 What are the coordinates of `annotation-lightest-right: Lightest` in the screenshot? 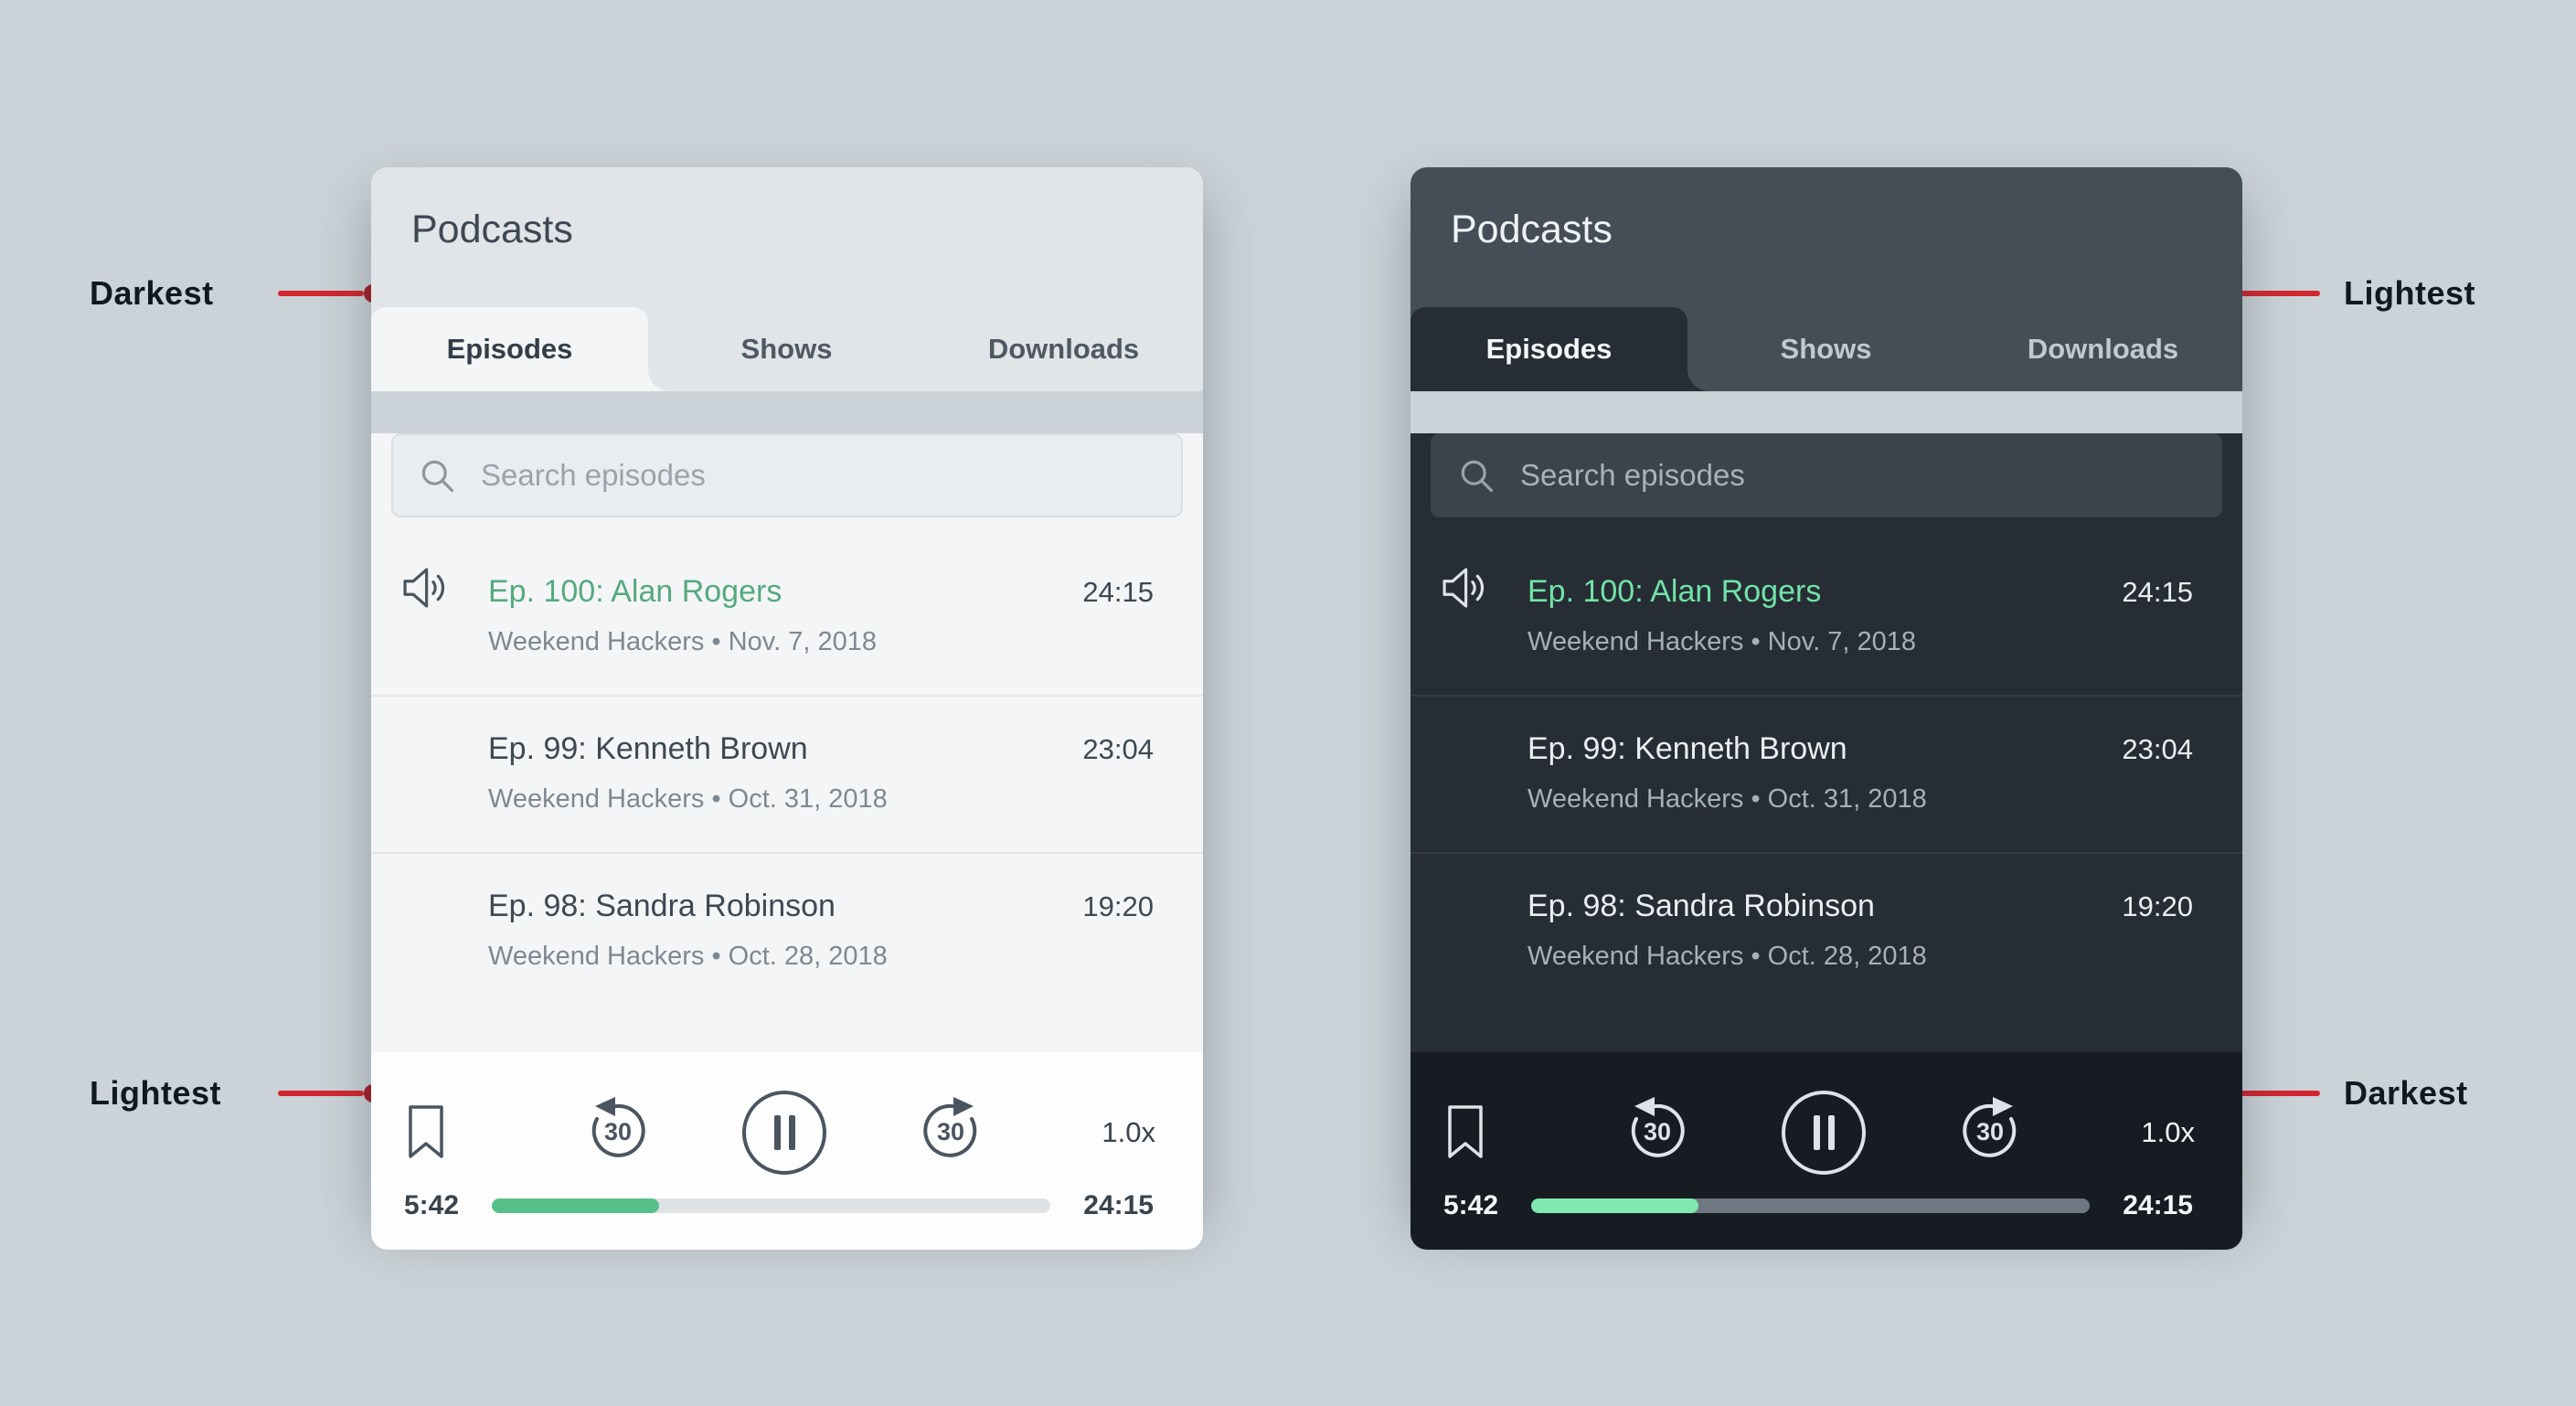 It's located at (2361, 293).